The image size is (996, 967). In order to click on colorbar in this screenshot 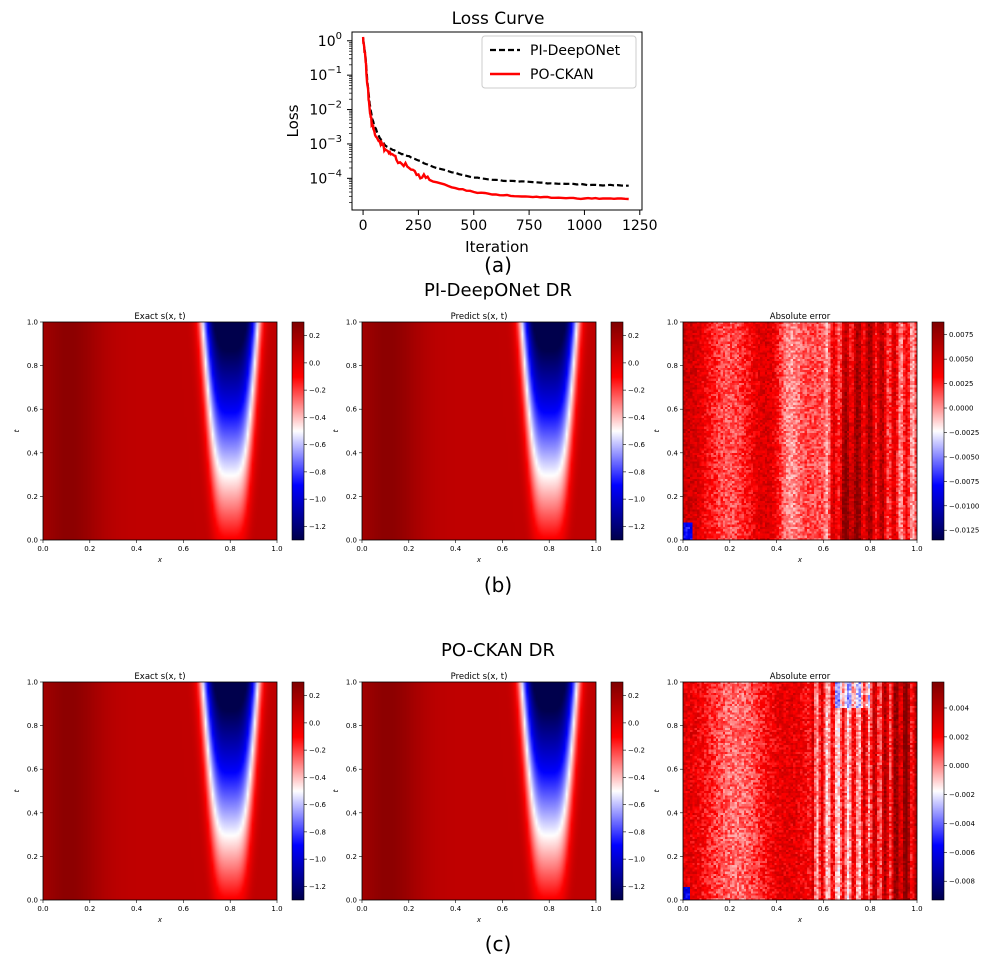, I will do `click(298, 791)`.